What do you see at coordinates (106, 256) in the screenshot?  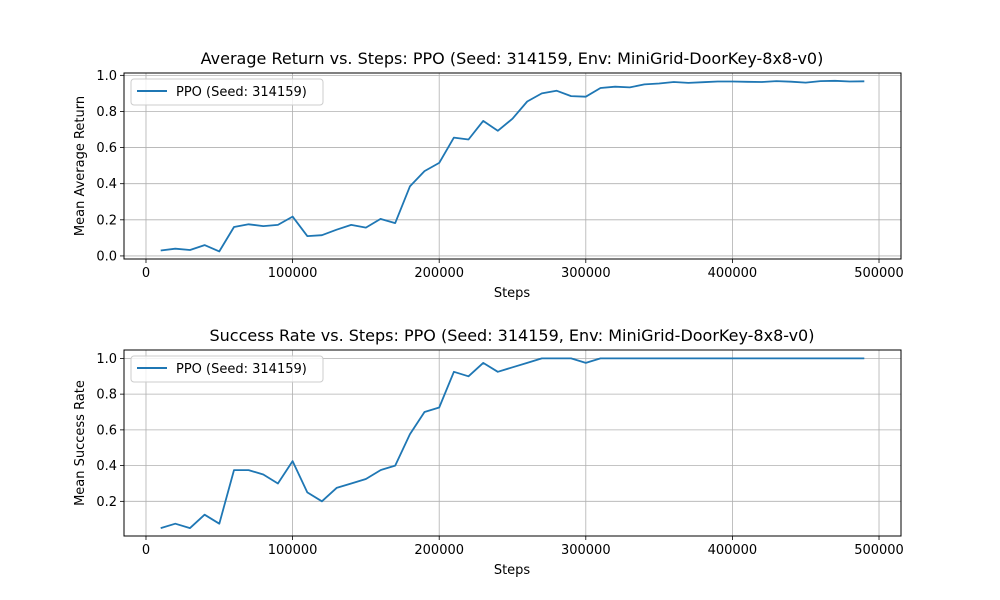 I see `y-tick-label: 0.0` at bounding box center [106, 256].